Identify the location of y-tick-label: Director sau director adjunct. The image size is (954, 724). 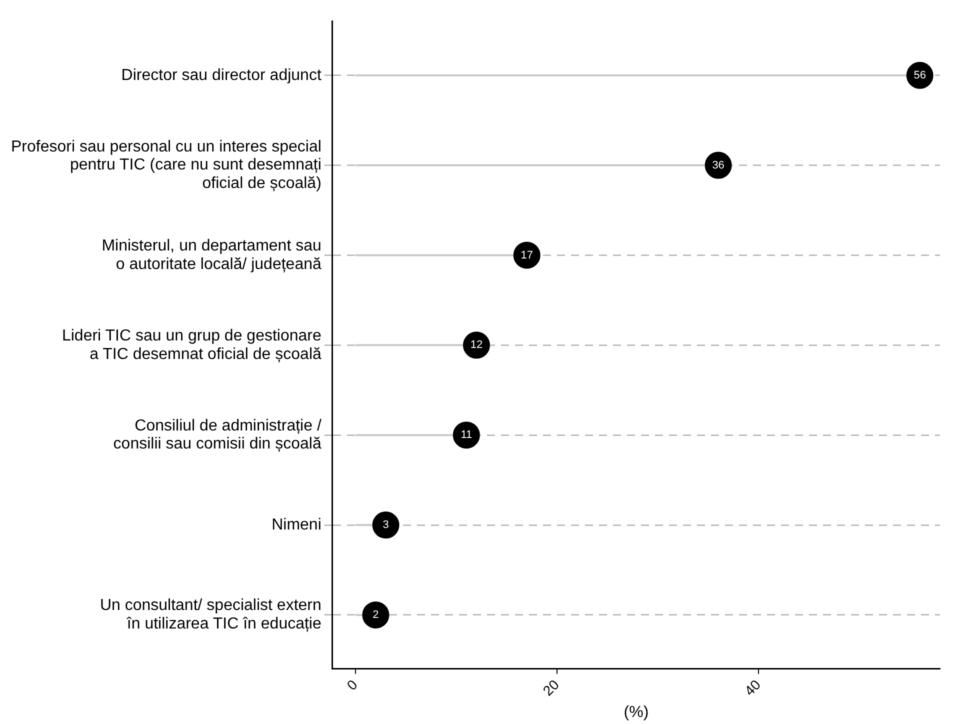
(221, 75).